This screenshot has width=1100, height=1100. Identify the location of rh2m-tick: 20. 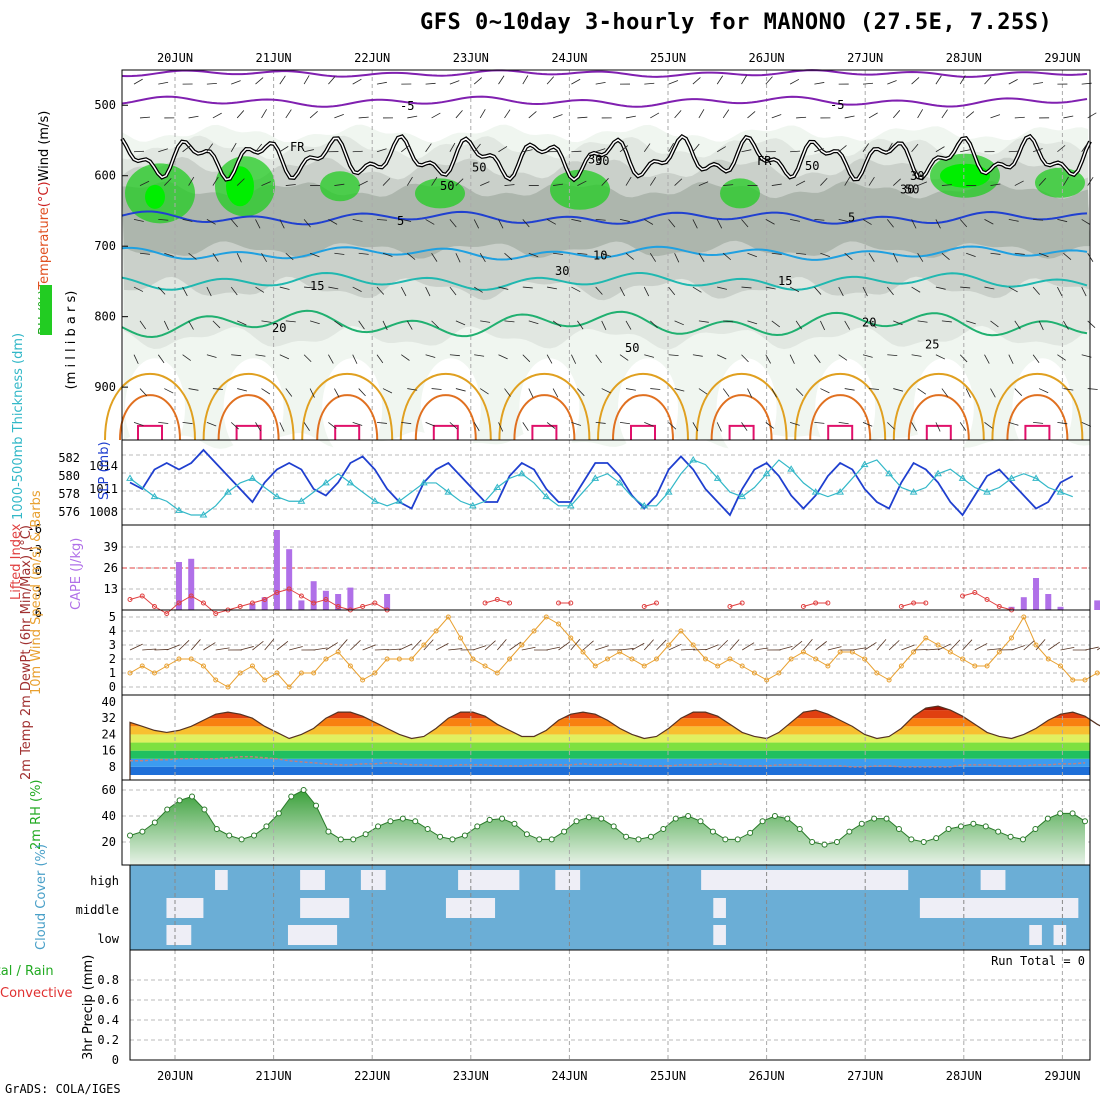
(109, 842).